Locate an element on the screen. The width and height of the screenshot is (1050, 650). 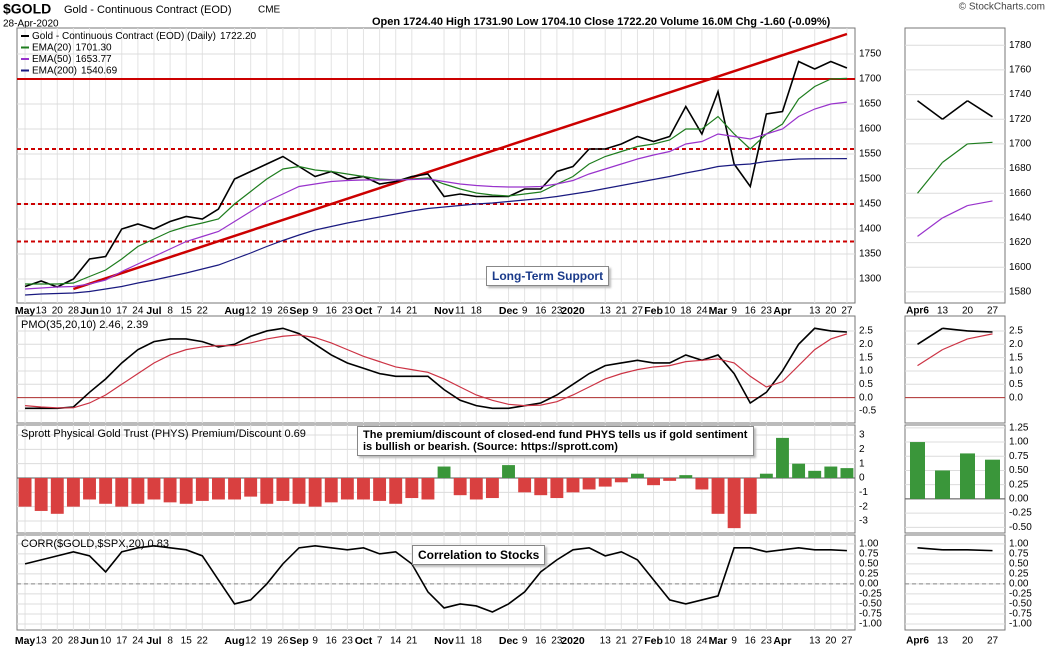
y-tick-label: 1.0 is located at coordinates (866, 371).